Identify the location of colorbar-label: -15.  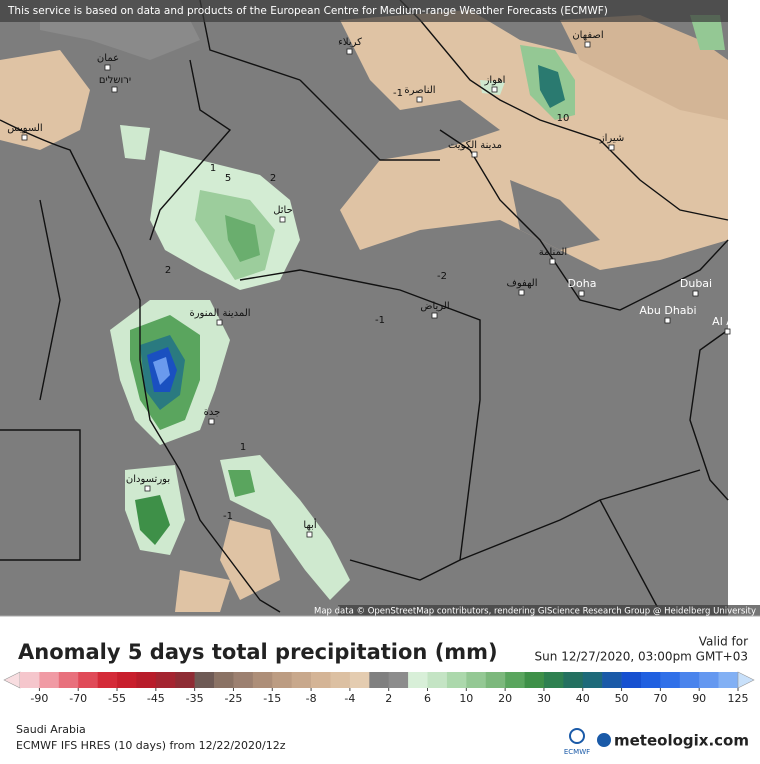
(272, 698).